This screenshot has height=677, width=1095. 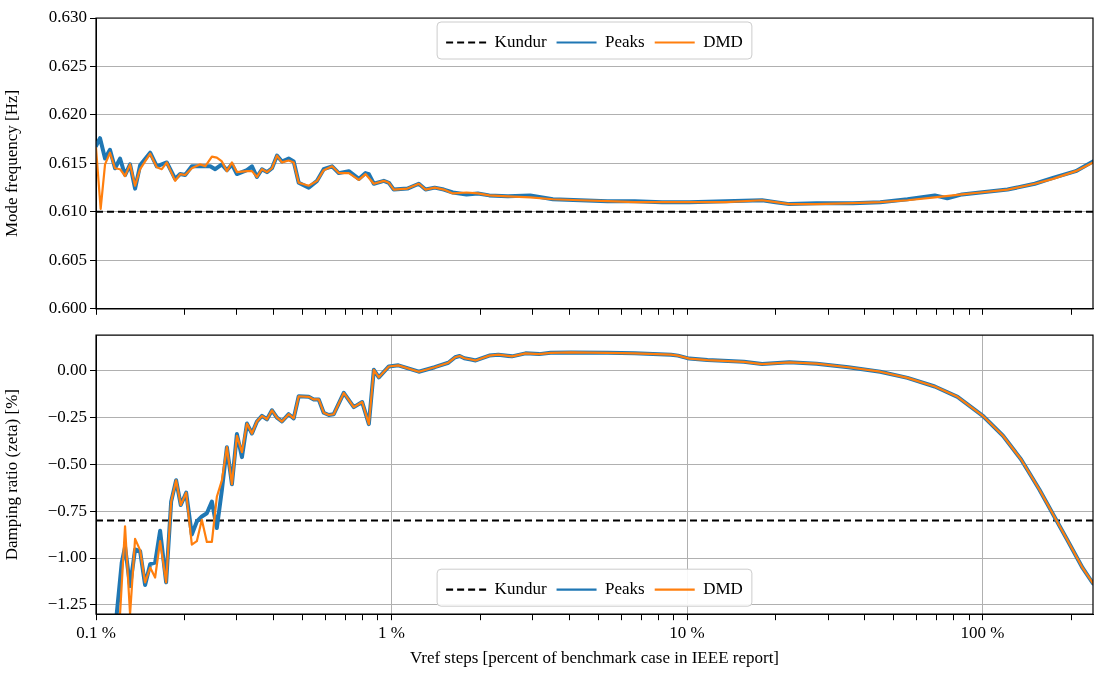 I want to click on y-tick-label: −1.25, so click(x=67, y=604).